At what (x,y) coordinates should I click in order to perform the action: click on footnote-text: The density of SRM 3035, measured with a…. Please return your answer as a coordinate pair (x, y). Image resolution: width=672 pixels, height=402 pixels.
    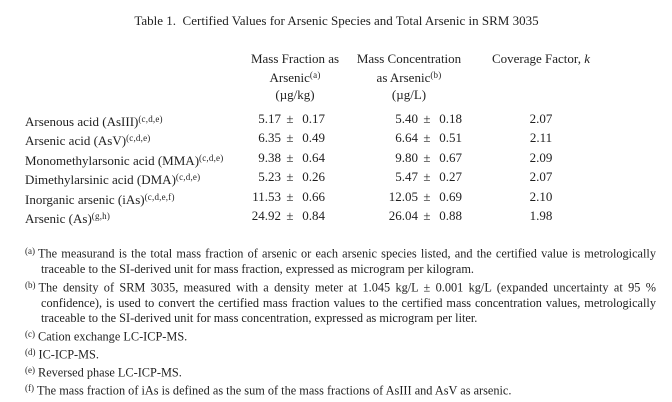
    Looking at the image, I should click on (347, 303).